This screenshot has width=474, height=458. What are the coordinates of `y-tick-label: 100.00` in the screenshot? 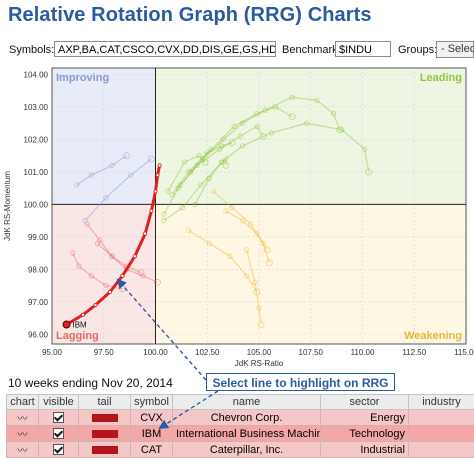 It's located at (36, 204).